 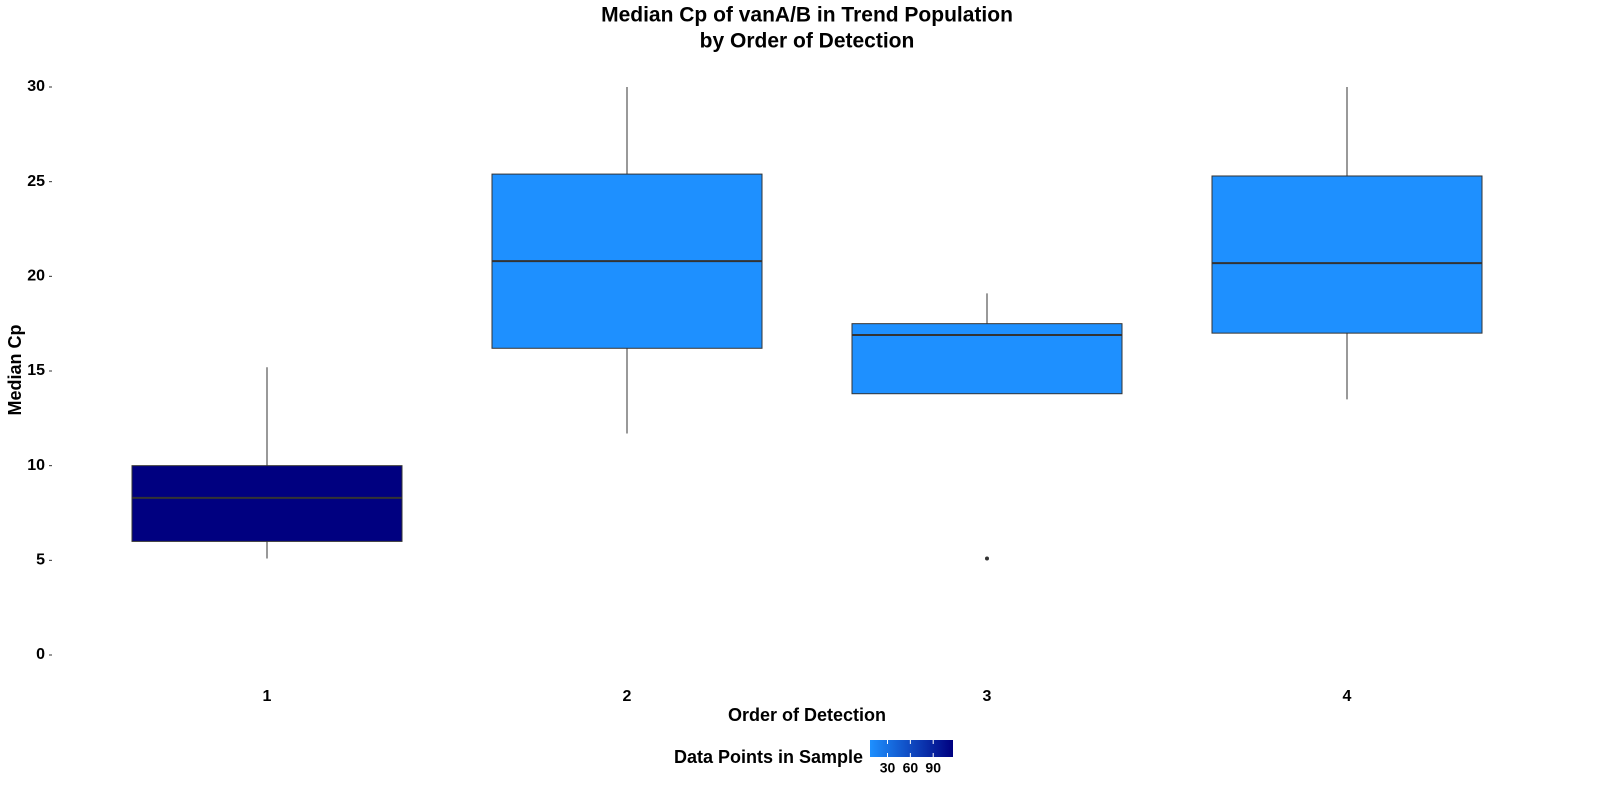 What do you see at coordinates (36, 370) in the screenshot?
I see `y-tick-label: 15` at bounding box center [36, 370].